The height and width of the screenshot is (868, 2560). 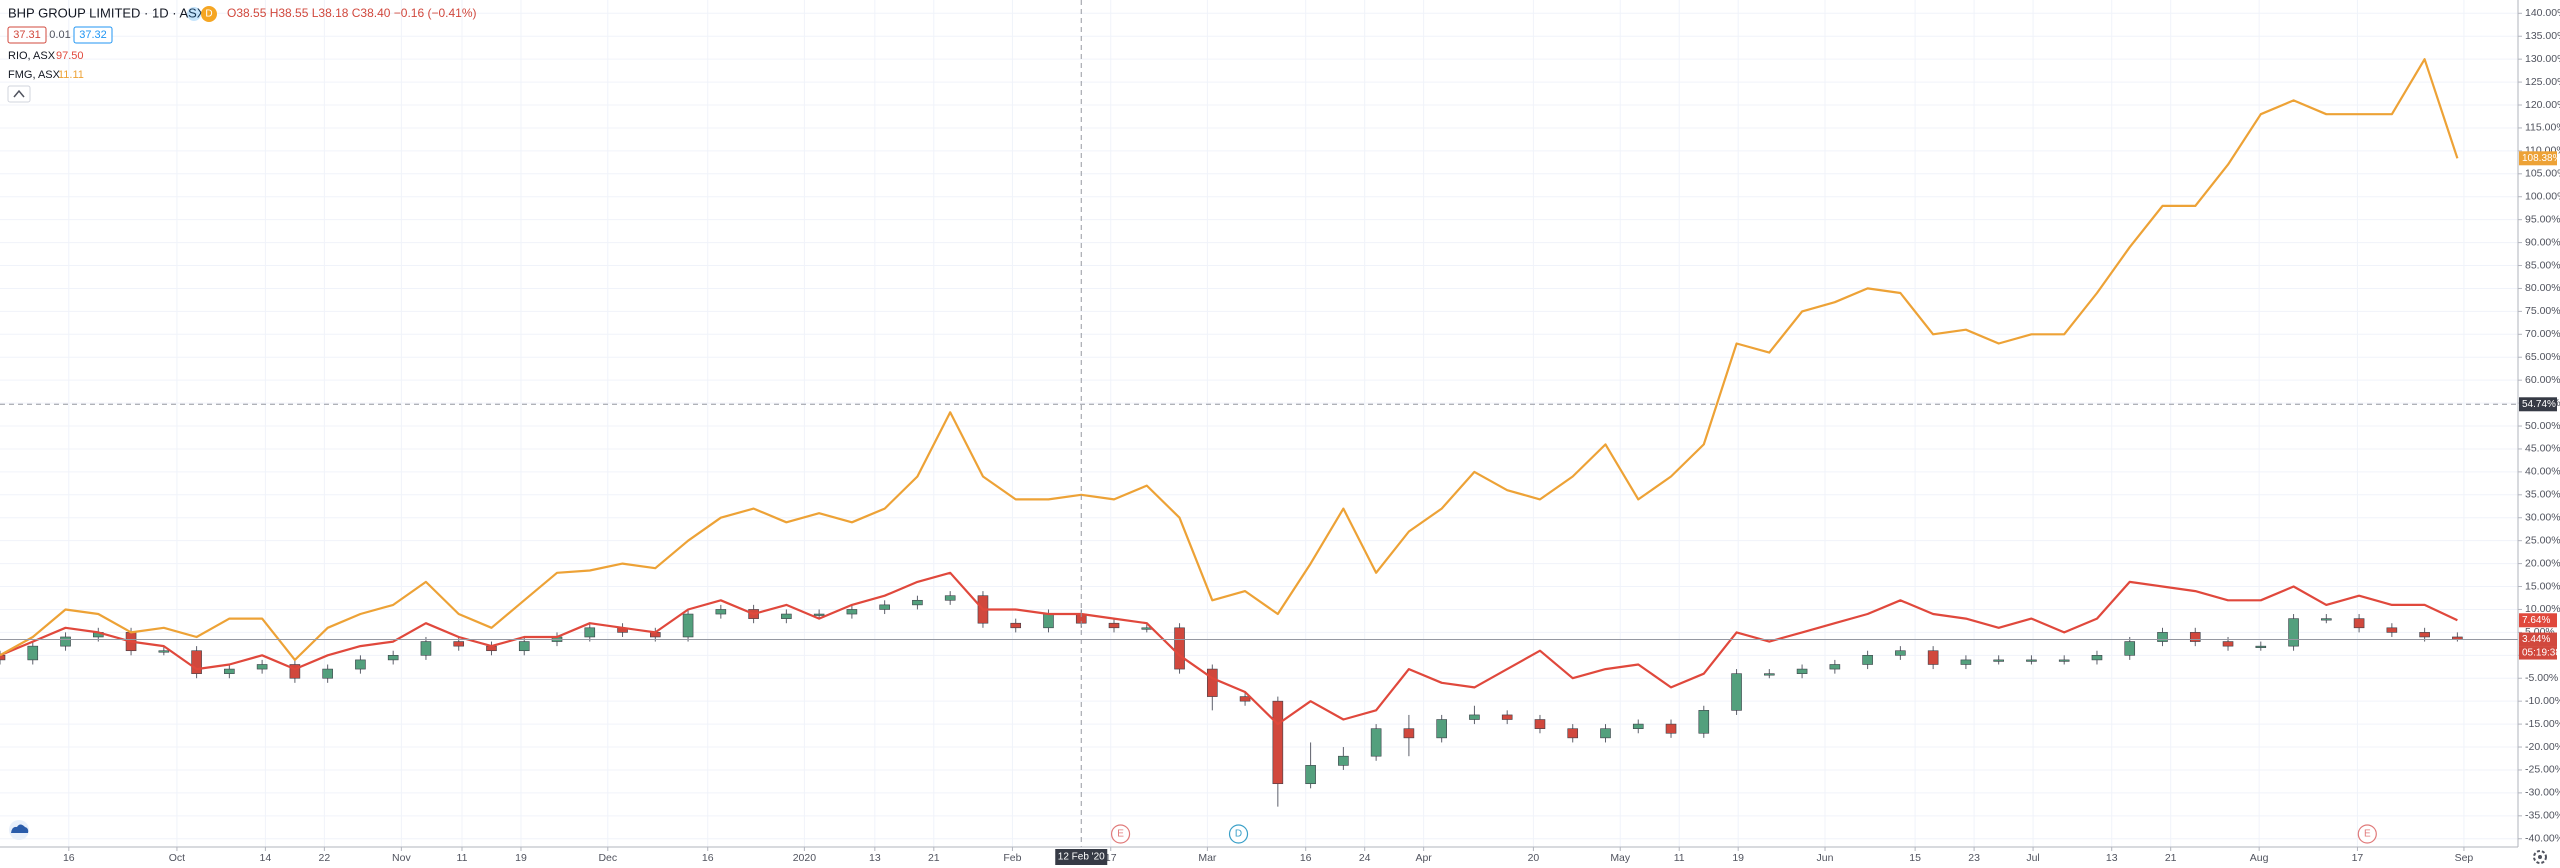 I want to click on bid-box, so click(x=27, y=35).